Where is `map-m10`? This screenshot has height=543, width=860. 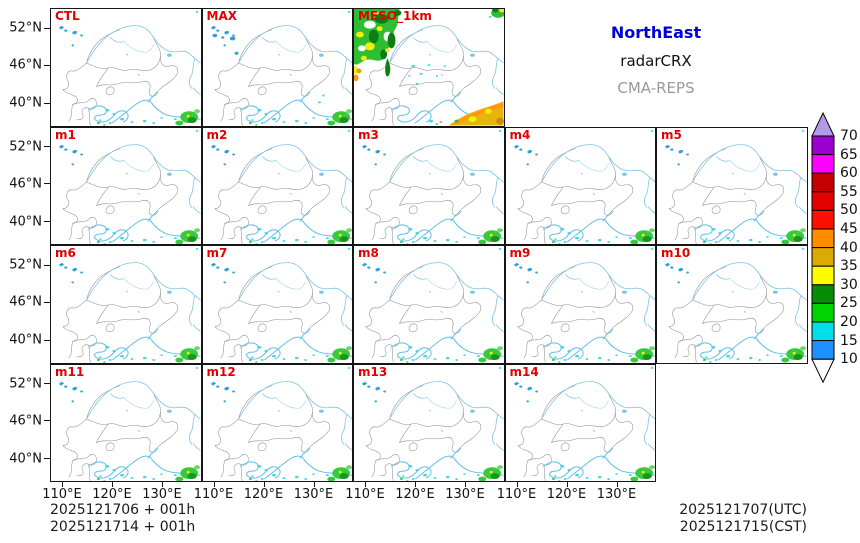
map-m10 is located at coordinates (735, 305).